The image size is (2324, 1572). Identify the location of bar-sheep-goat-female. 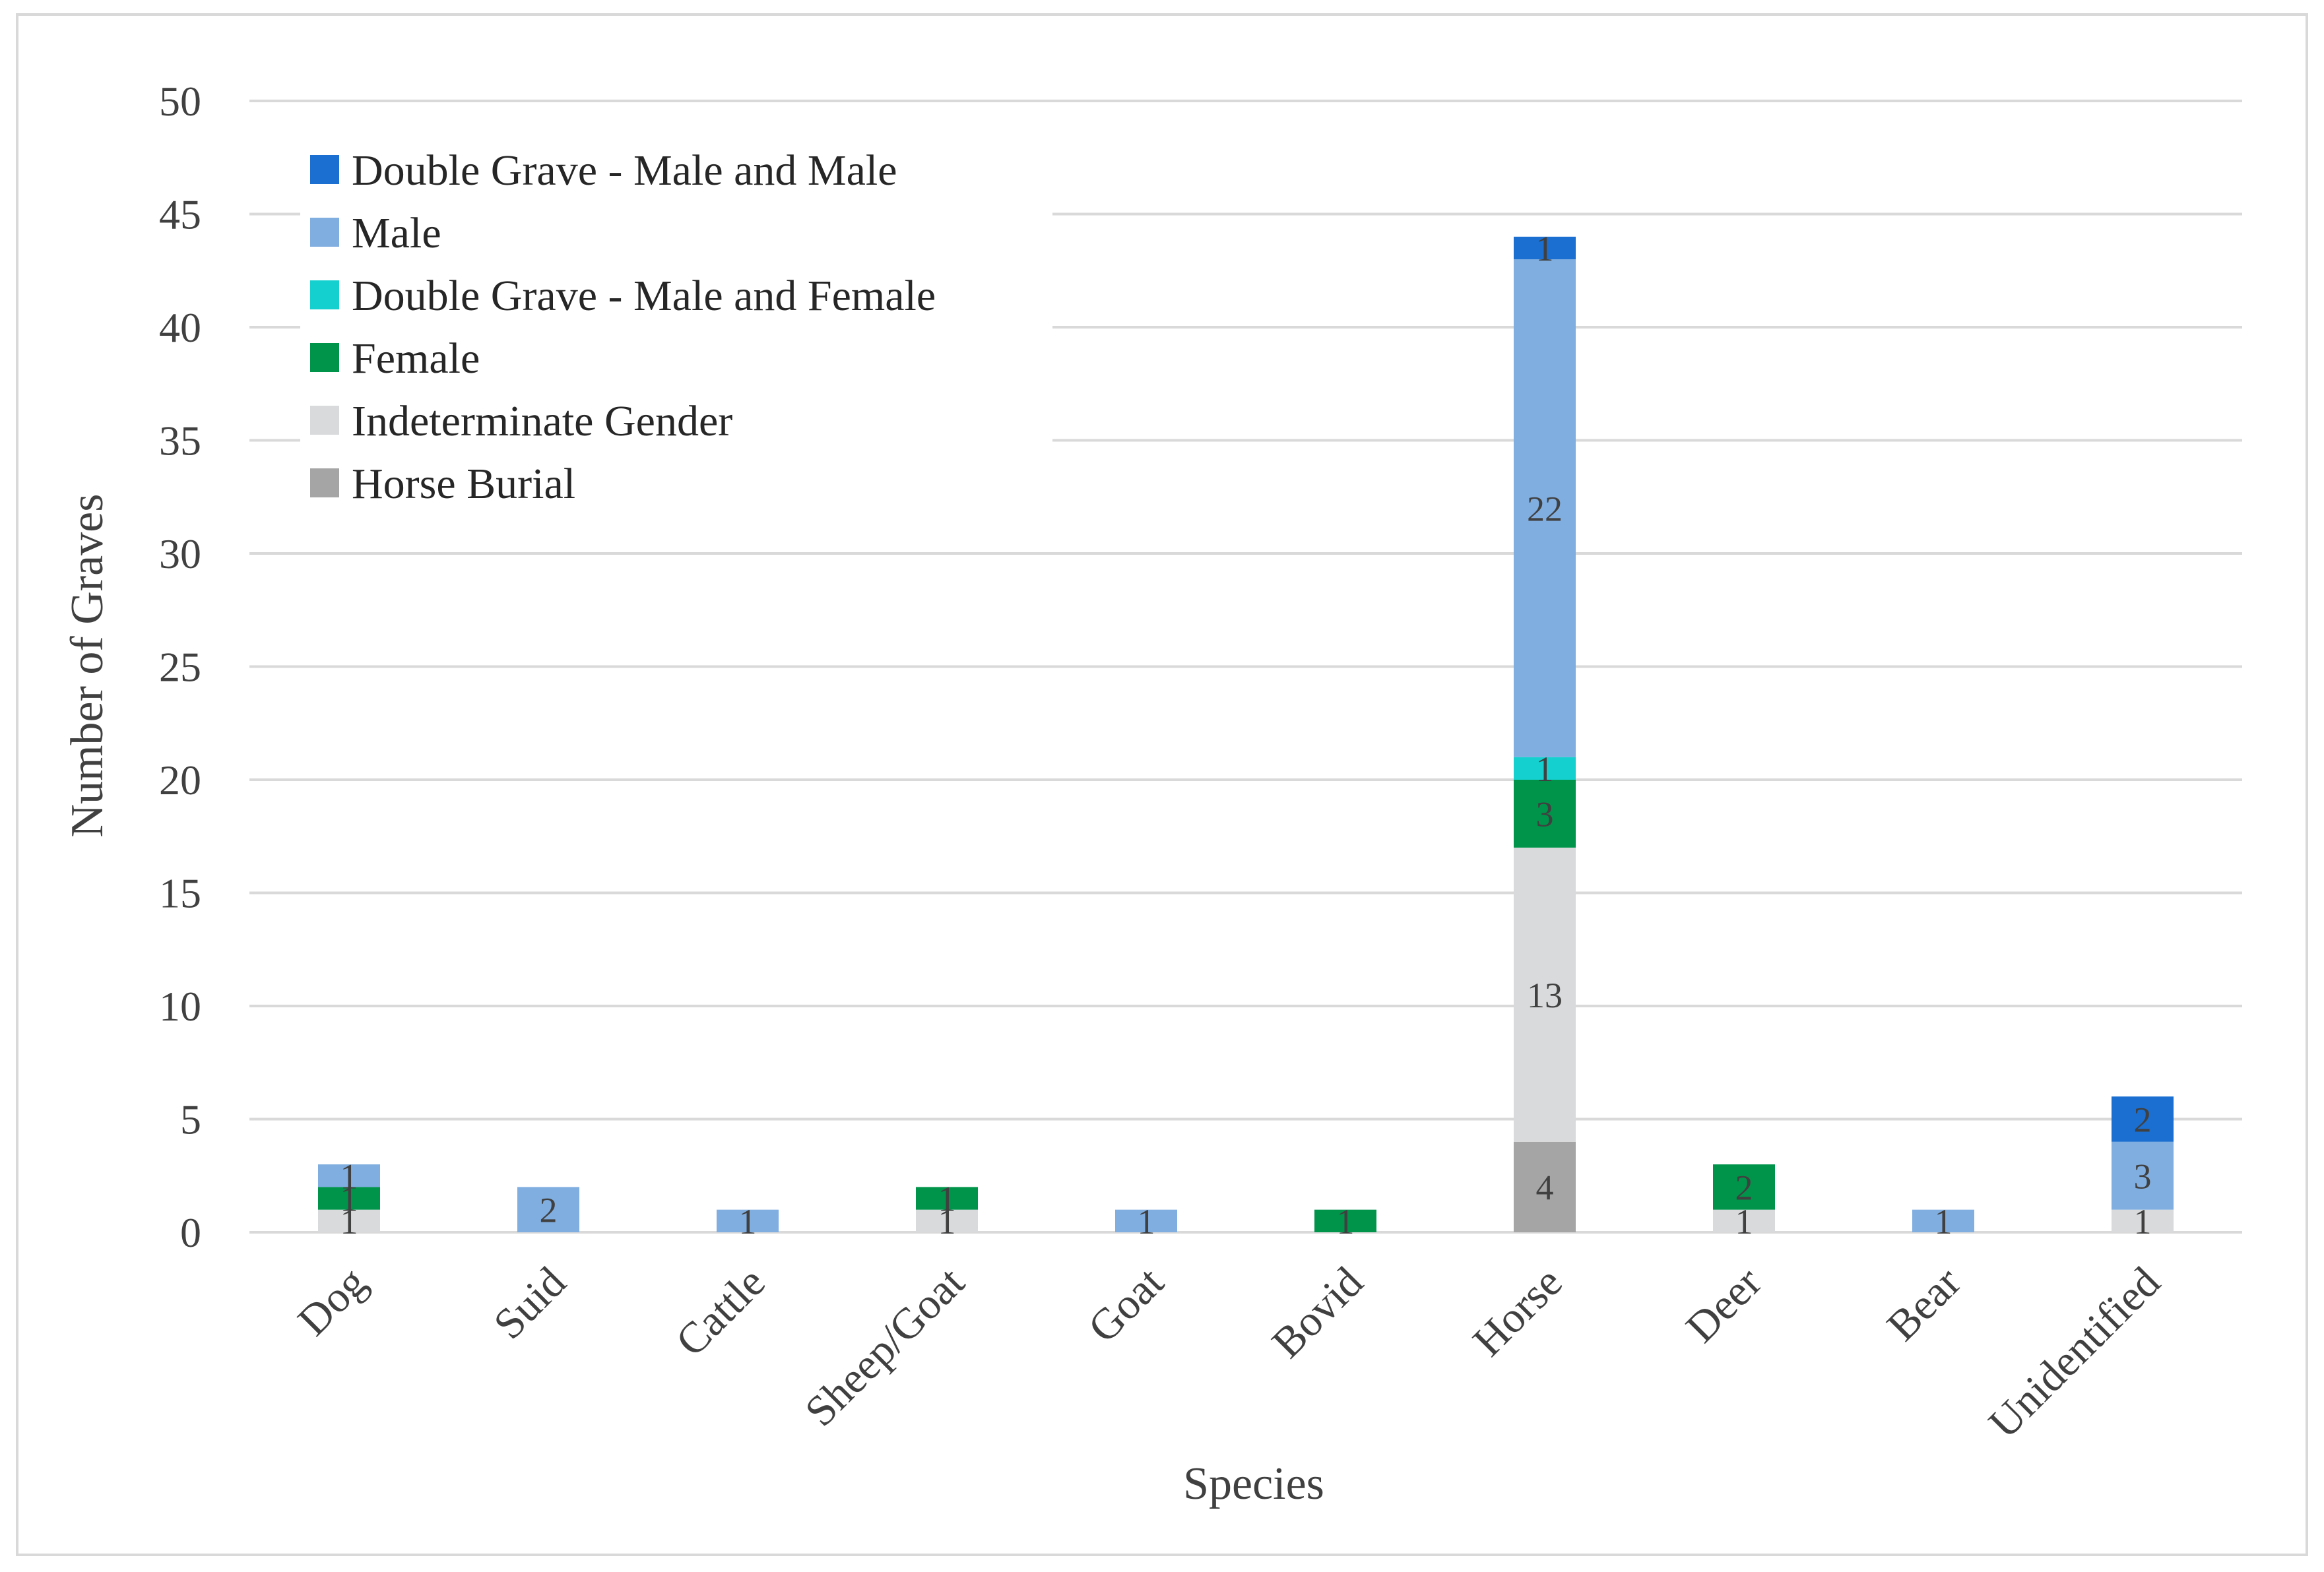
(947, 1198).